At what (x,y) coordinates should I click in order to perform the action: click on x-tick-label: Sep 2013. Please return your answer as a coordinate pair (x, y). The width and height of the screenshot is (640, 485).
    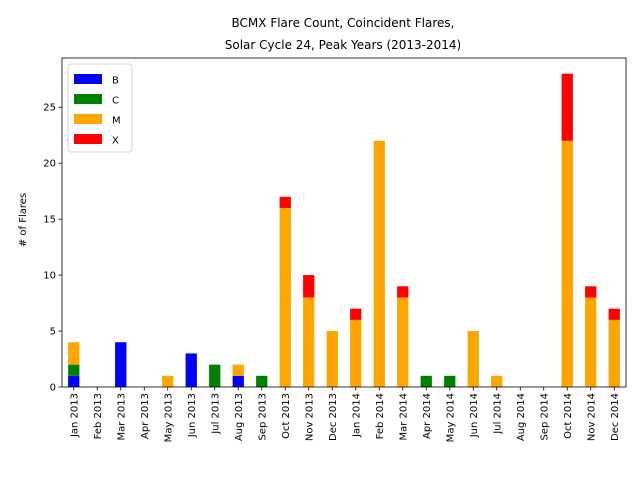
    Looking at the image, I should click on (262, 416).